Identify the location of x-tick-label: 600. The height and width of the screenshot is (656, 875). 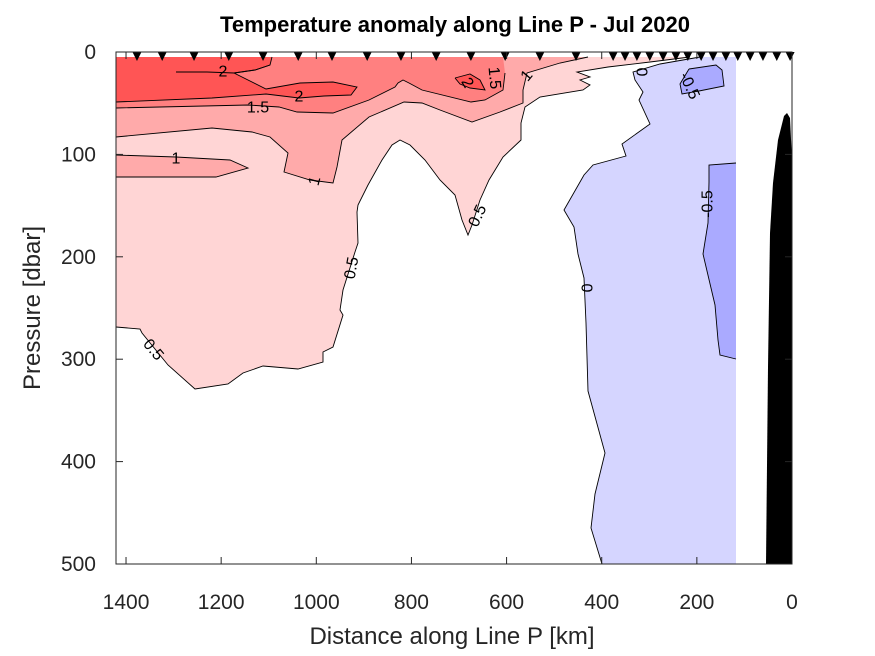
(506, 602).